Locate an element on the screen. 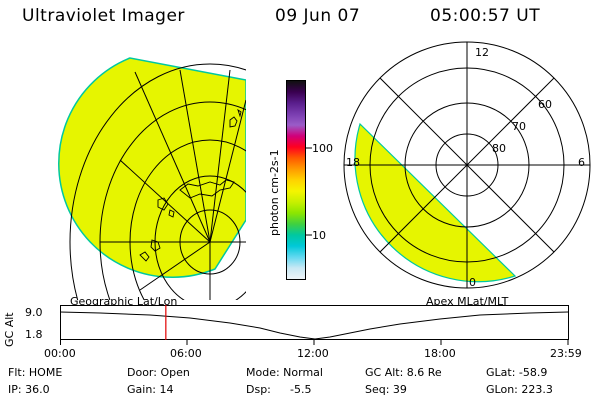 The height and width of the screenshot is (400, 600). status-seq: Seq: 39 is located at coordinates (386, 389).